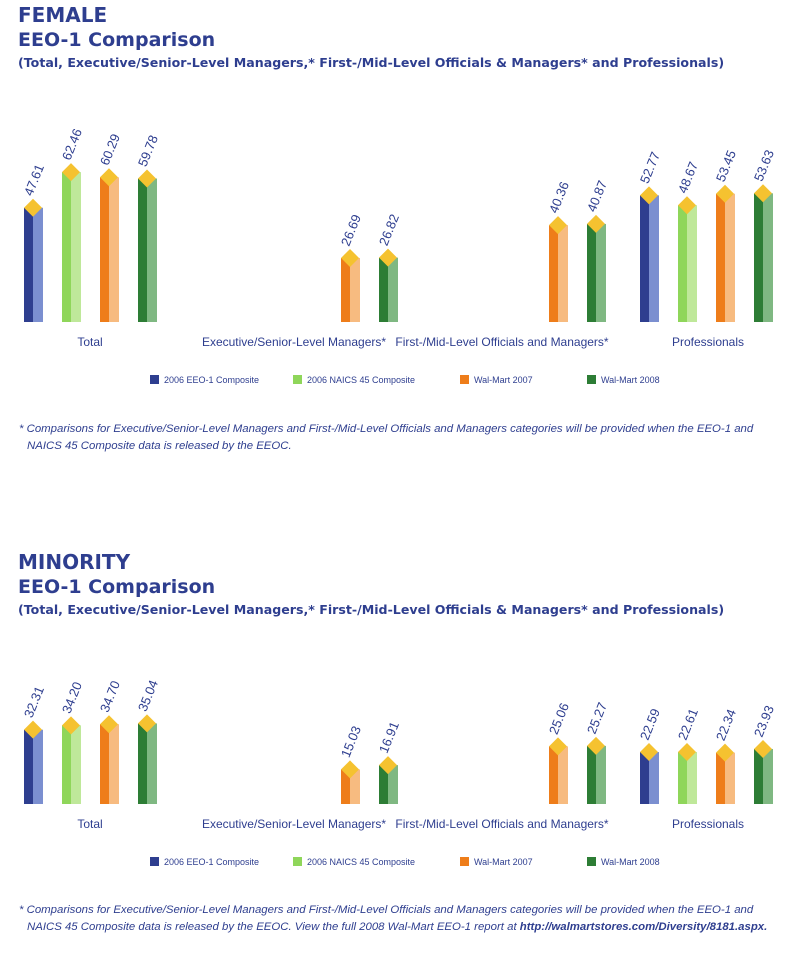 The width and height of the screenshot is (807, 956). I want to click on legend-item: Wal-Mart 2008, so click(623, 862).